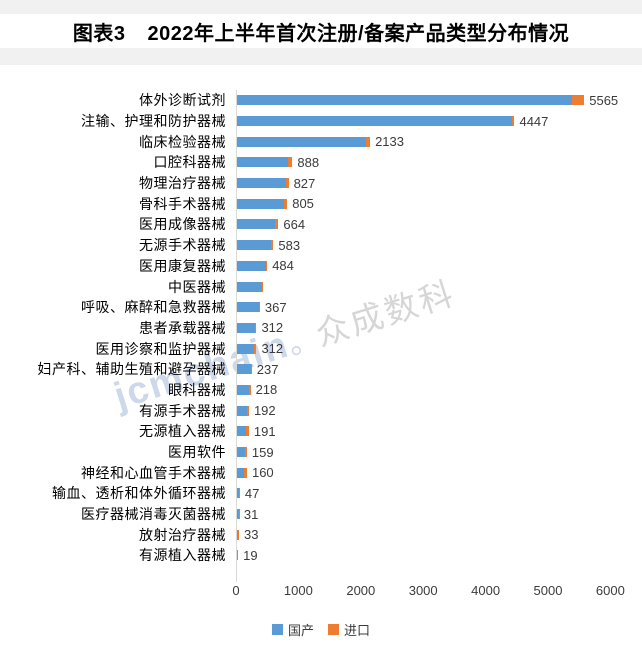 The width and height of the screenshot is (642, 661). What do you see at coordinates (321, 369) in the screenshot?
I see `chart-row: 妇产科、辅助生殖和避孕器械 237` at bounding box center [321, 369].